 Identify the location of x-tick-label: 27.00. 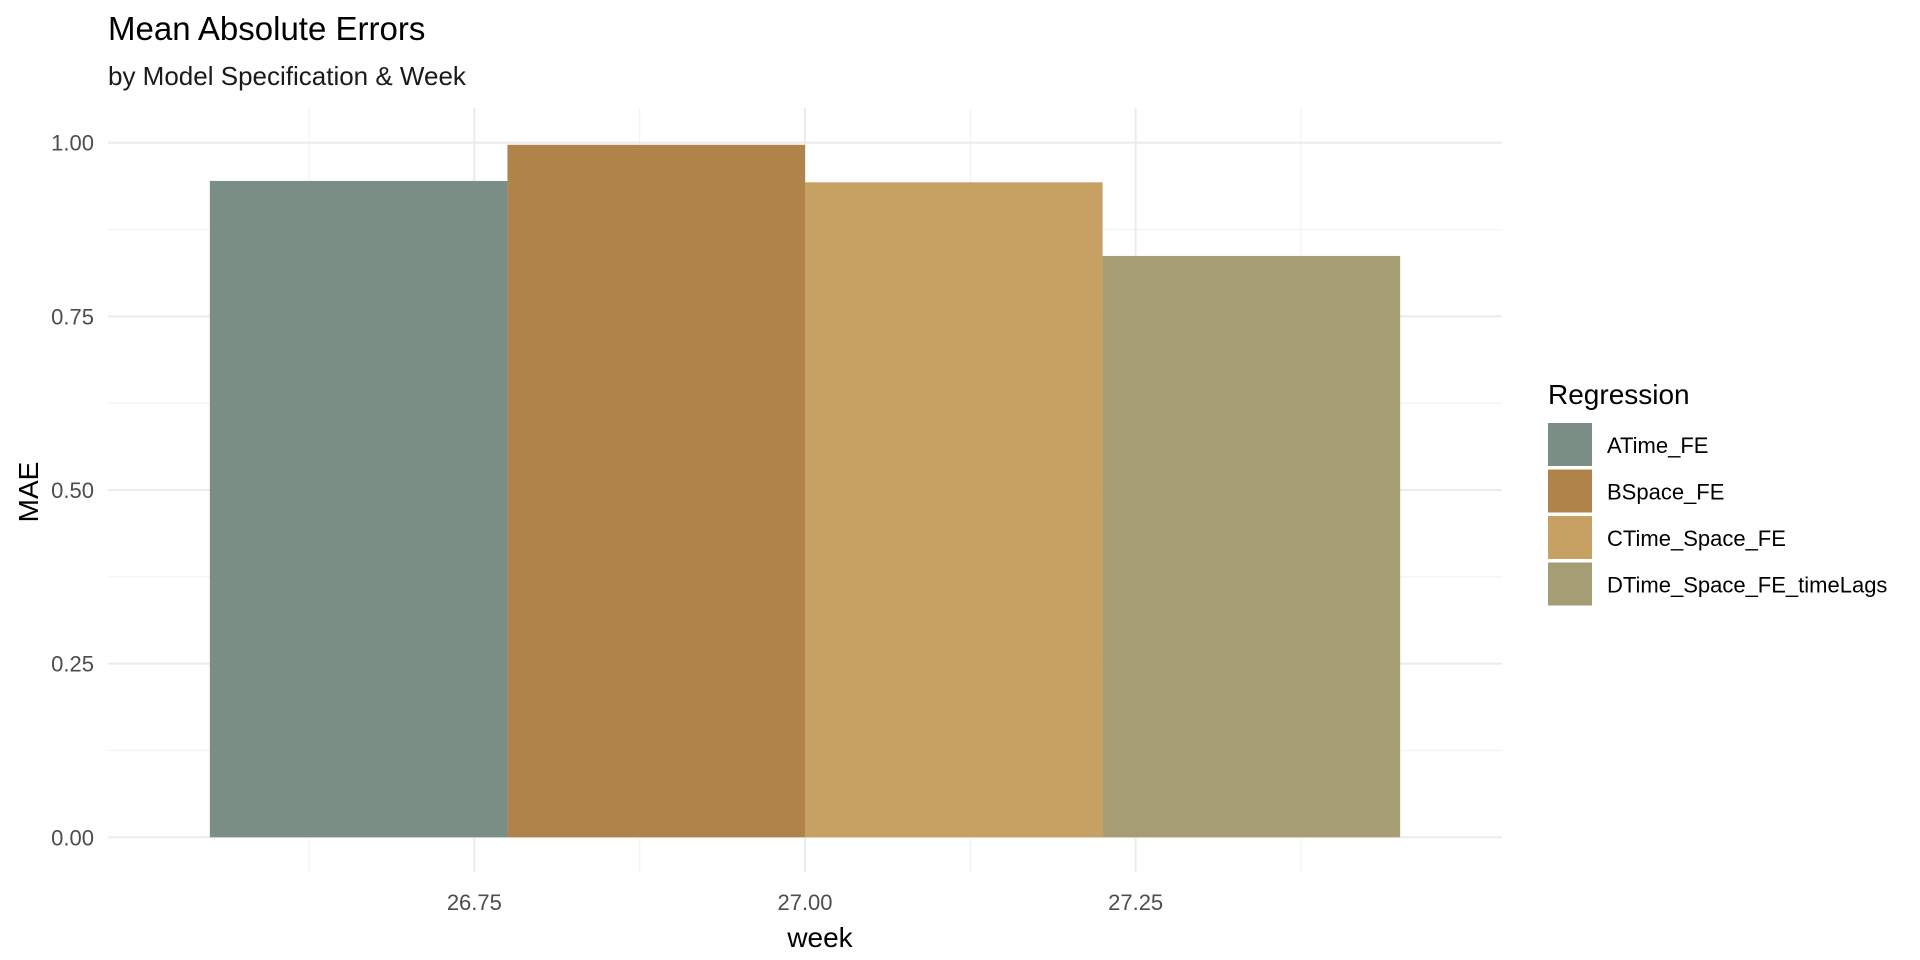
(804, 902).